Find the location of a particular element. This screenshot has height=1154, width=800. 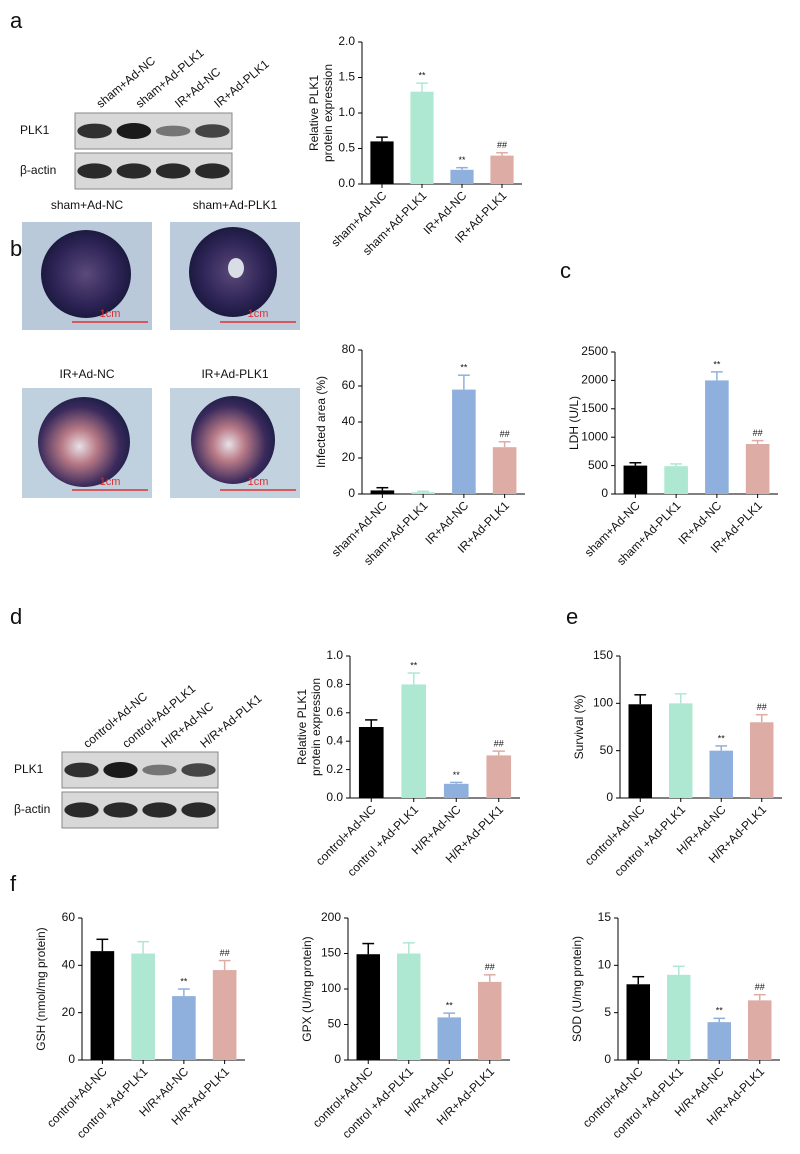

lumen is located at coordinates (236, 268).